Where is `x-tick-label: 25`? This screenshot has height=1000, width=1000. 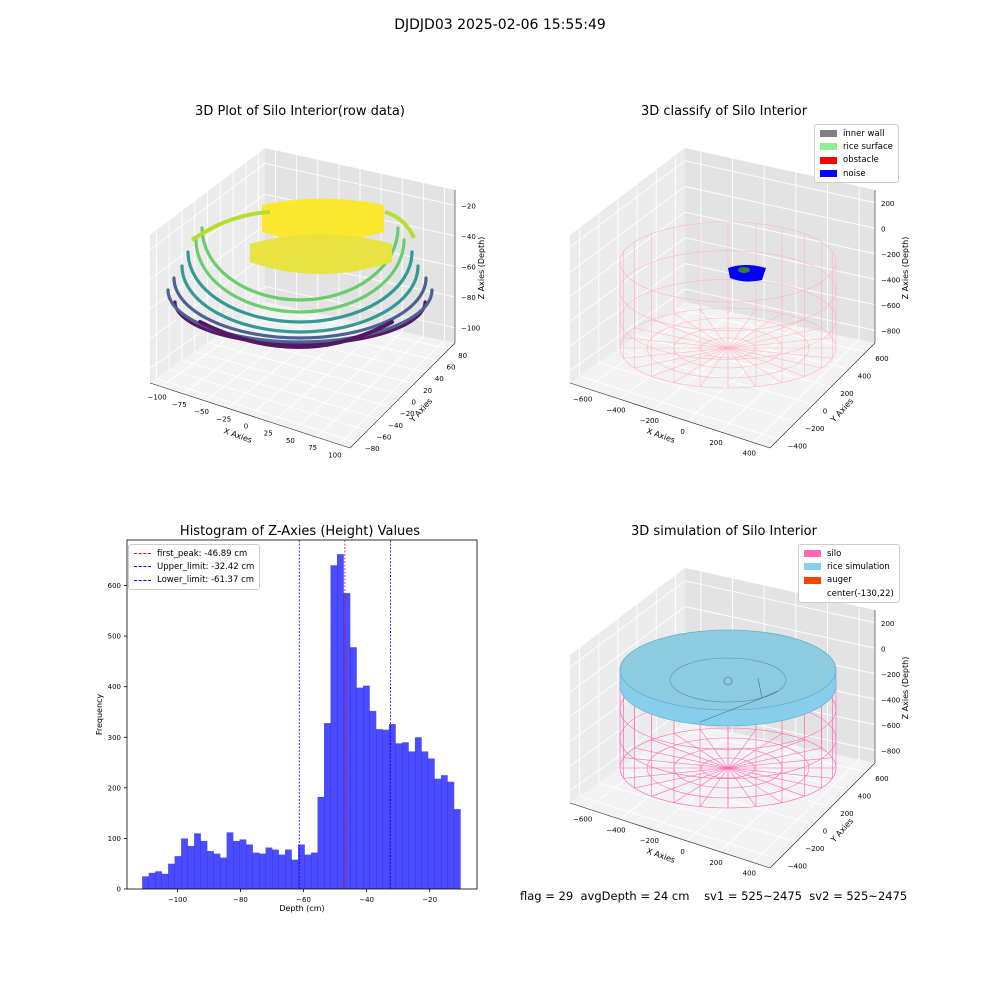 x-tick-label: 25 is located at coordinates (268, 434).